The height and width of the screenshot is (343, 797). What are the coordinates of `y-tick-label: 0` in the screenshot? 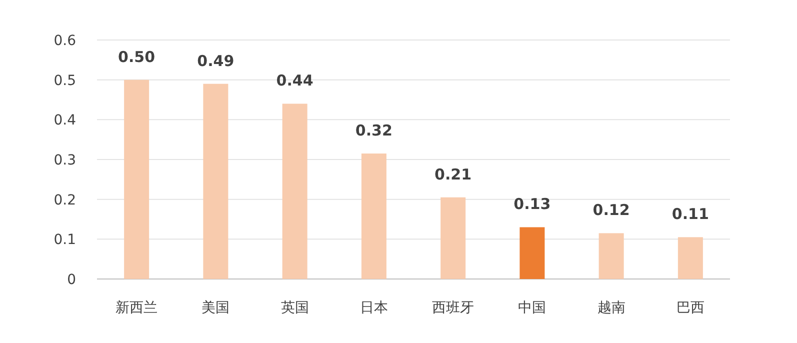 It's located at (71, 280).